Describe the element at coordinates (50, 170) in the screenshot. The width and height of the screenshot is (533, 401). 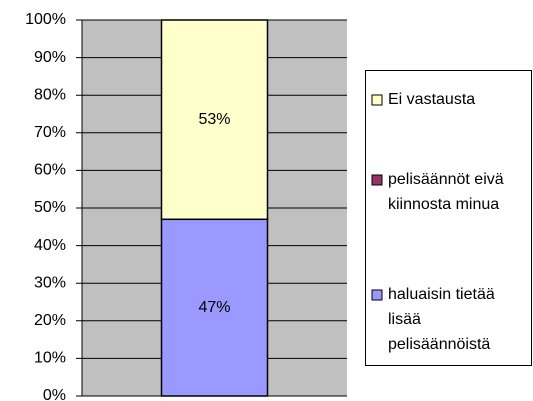
I see `y-tick-label: 60%` at that location.